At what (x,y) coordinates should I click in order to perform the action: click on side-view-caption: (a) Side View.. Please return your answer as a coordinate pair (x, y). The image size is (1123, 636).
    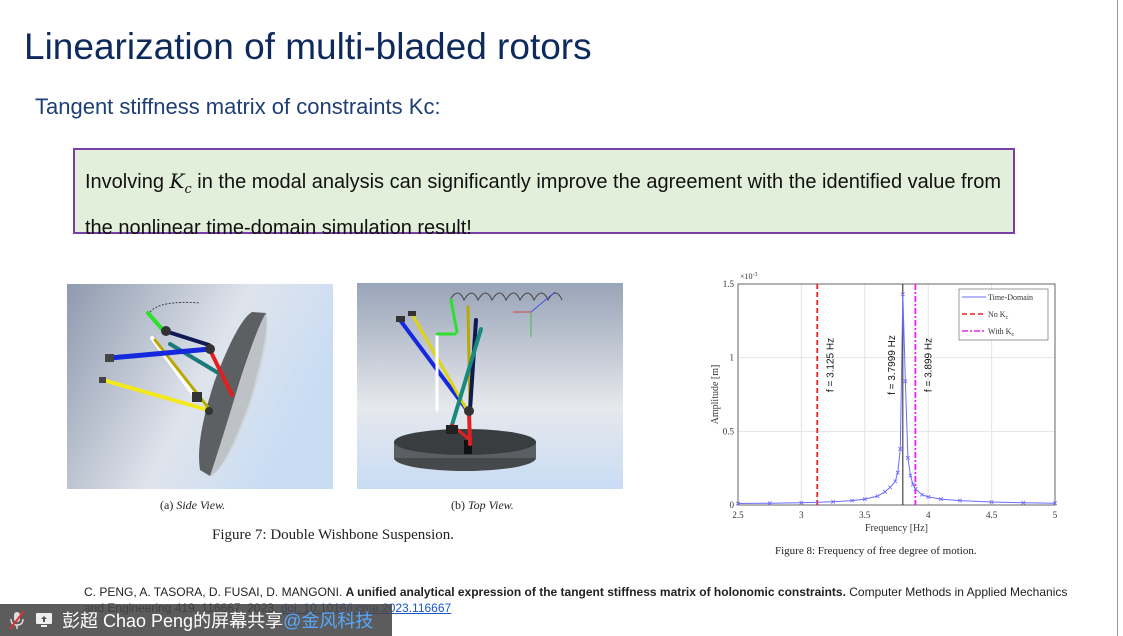
    Looking at the image, I should click on (193, 505).